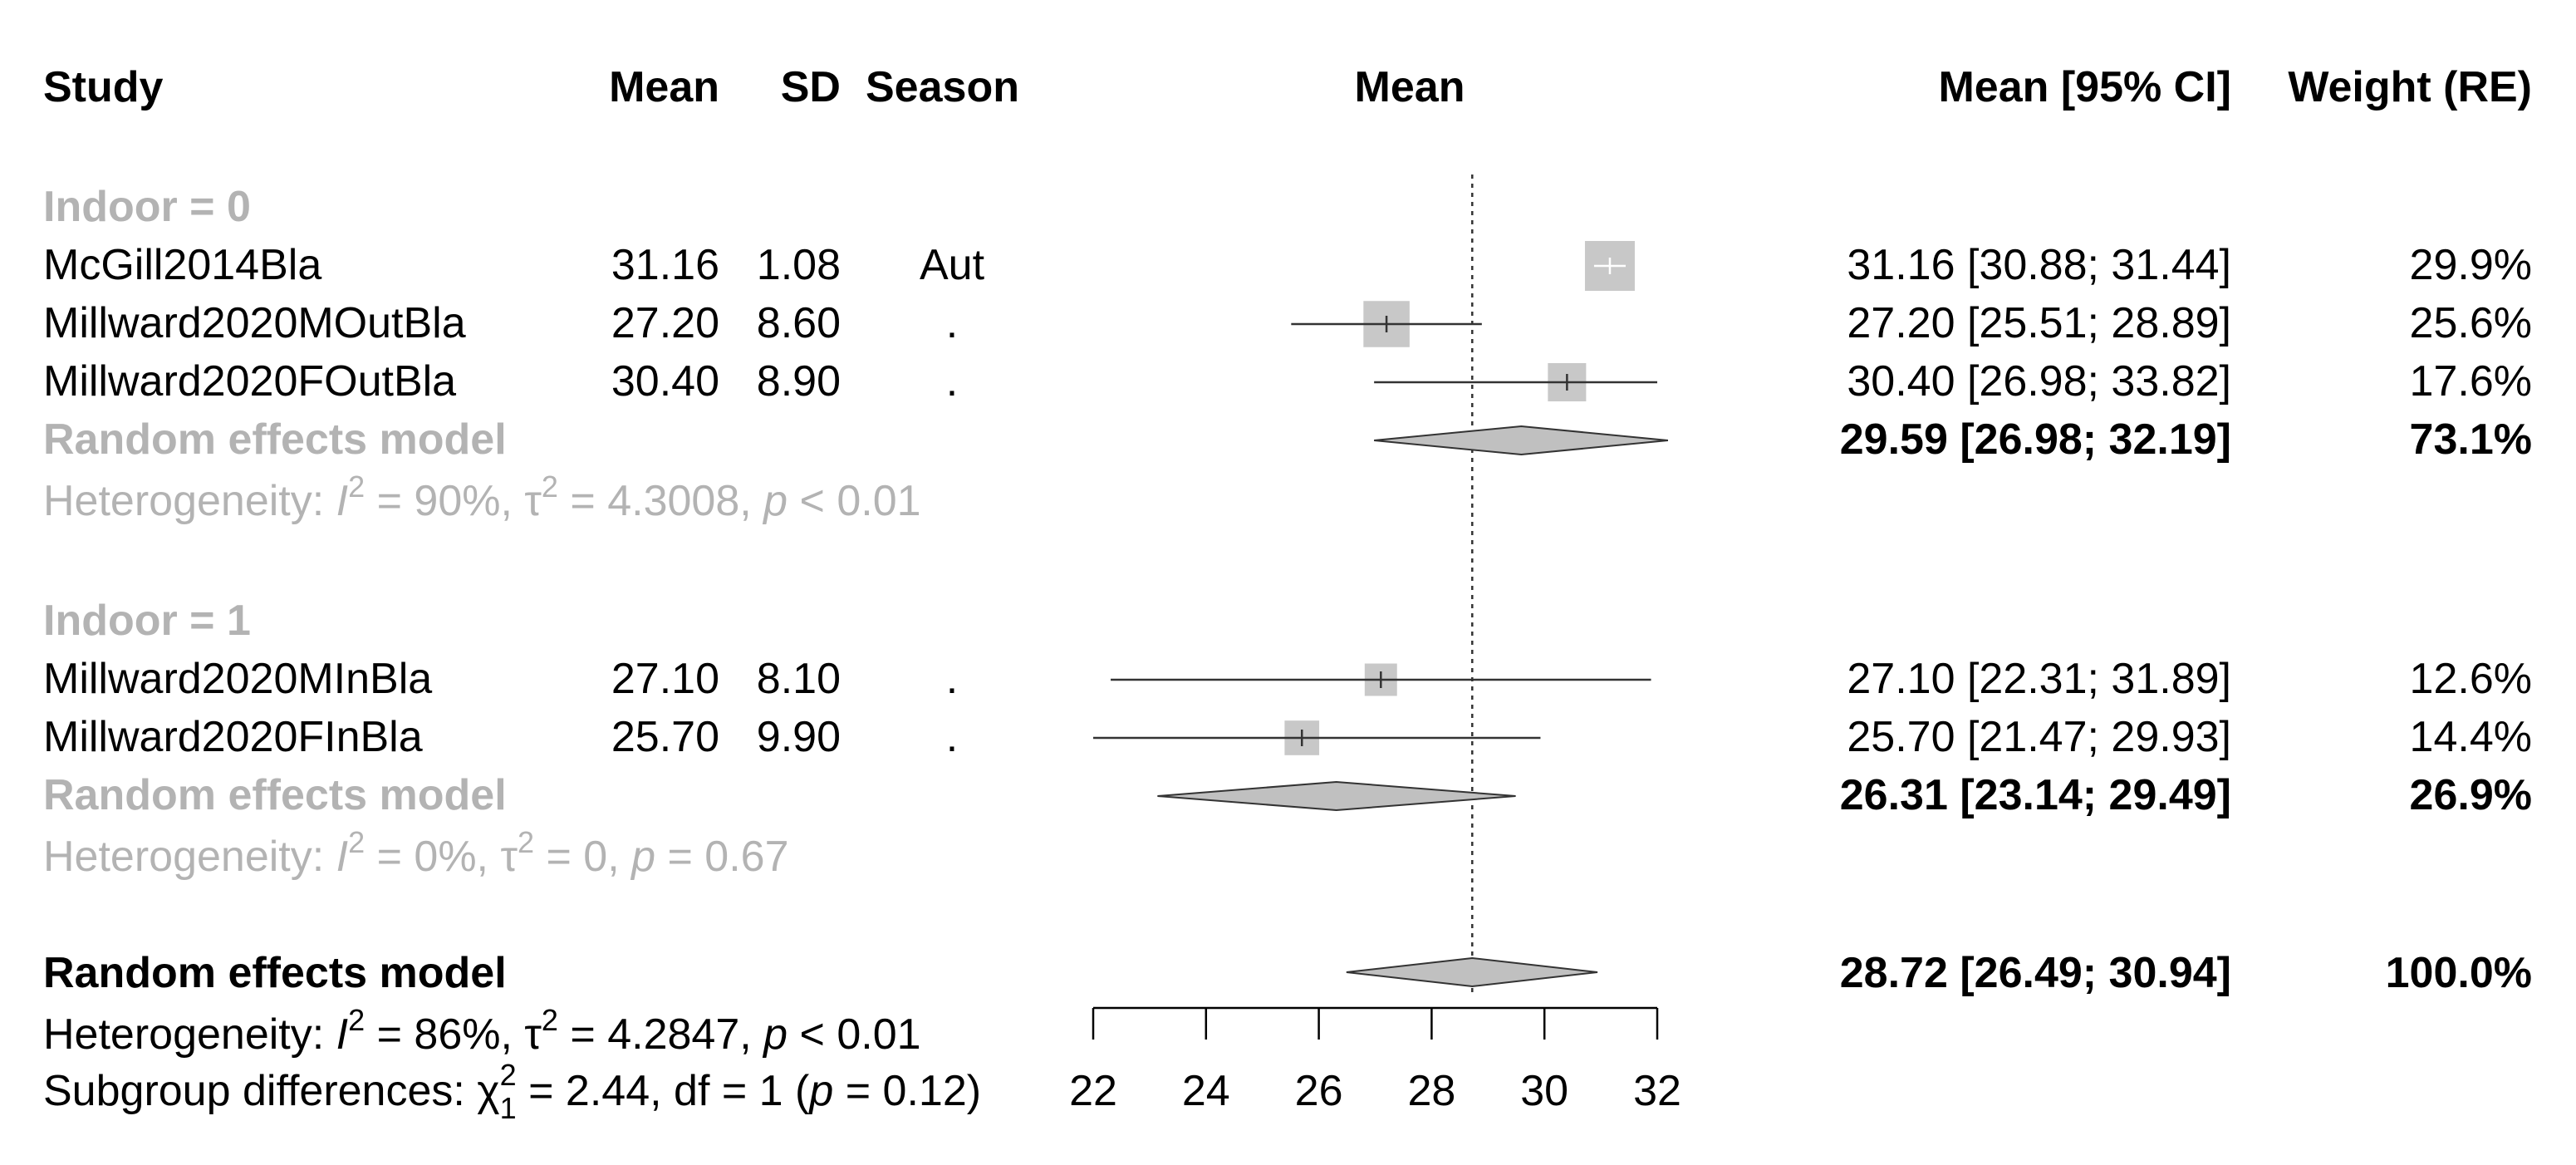 This screenshot has width=2576, height=1165. I want to click on study-mean: 27.10, so click(665, 679).